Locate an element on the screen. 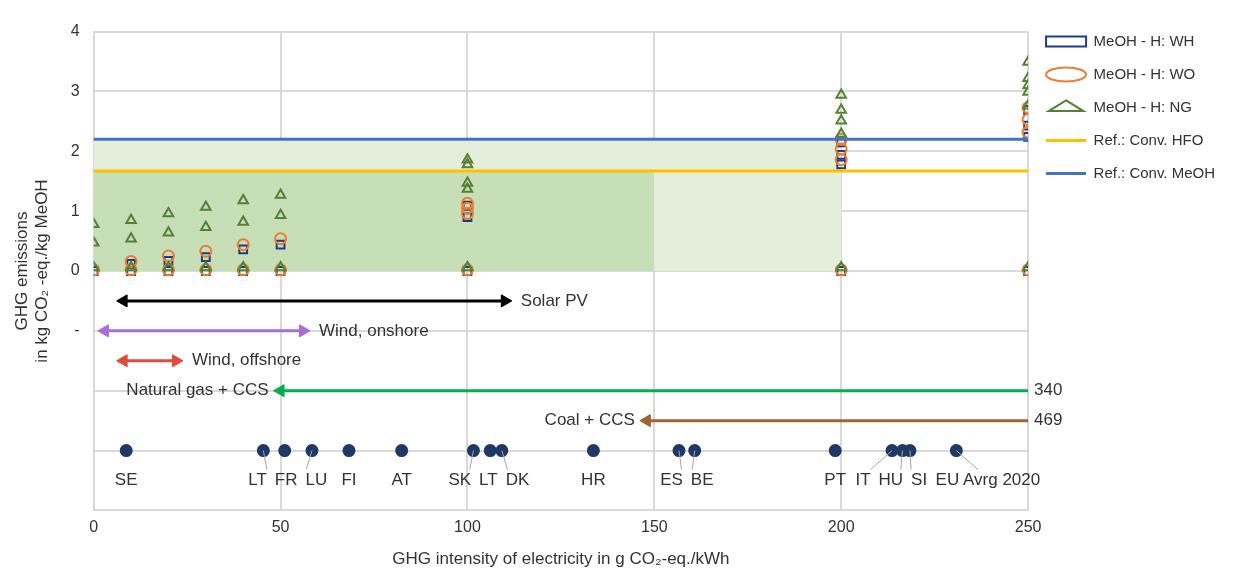 The height and width of the screenshot is (582, 1237). annotation: DK is located at coordinates (517, 480).